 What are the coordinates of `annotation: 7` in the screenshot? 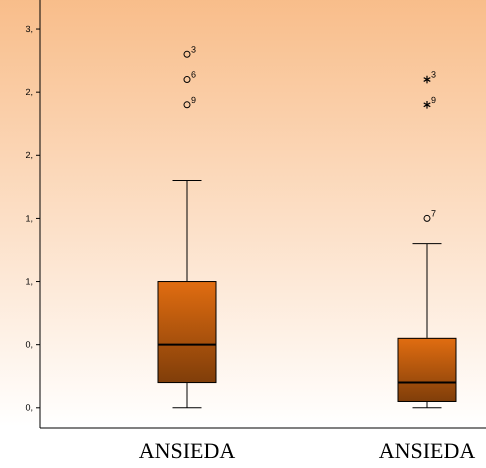 It's located at (433, 213).